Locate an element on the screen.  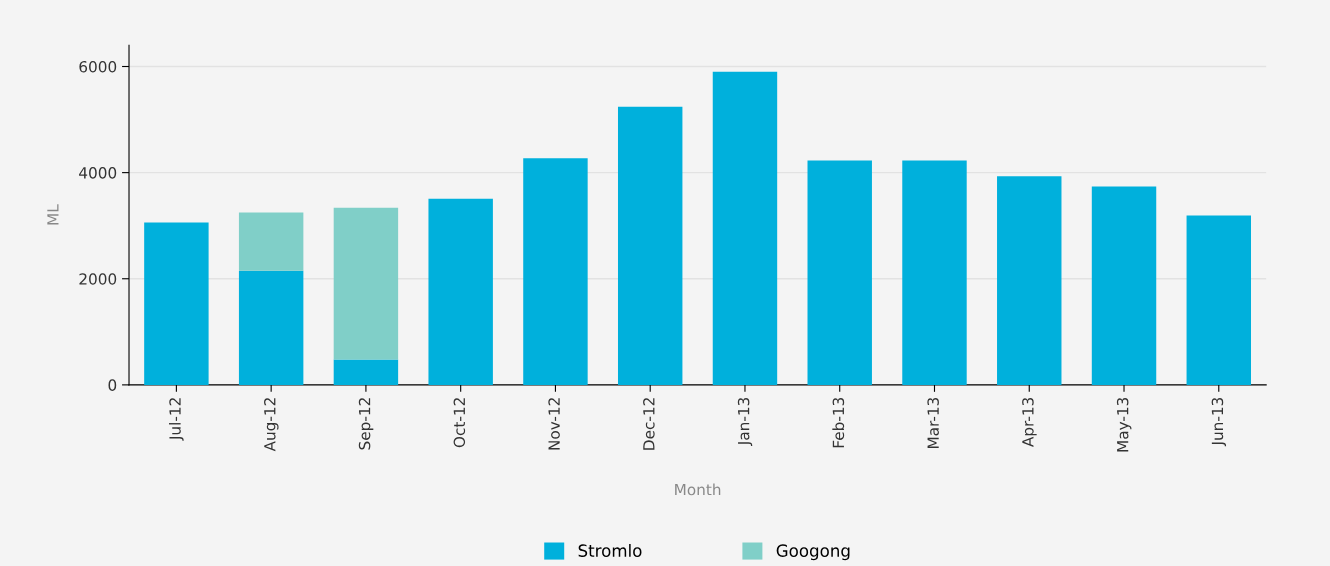
x-tick-label: Dec-12 is located at coordinates (649, 424).